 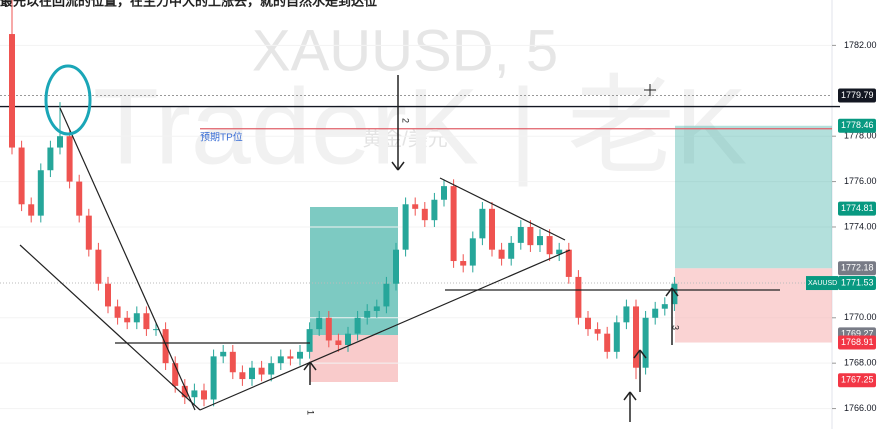 I want to click on symbol-label-bg, so click(x=822, y=283).